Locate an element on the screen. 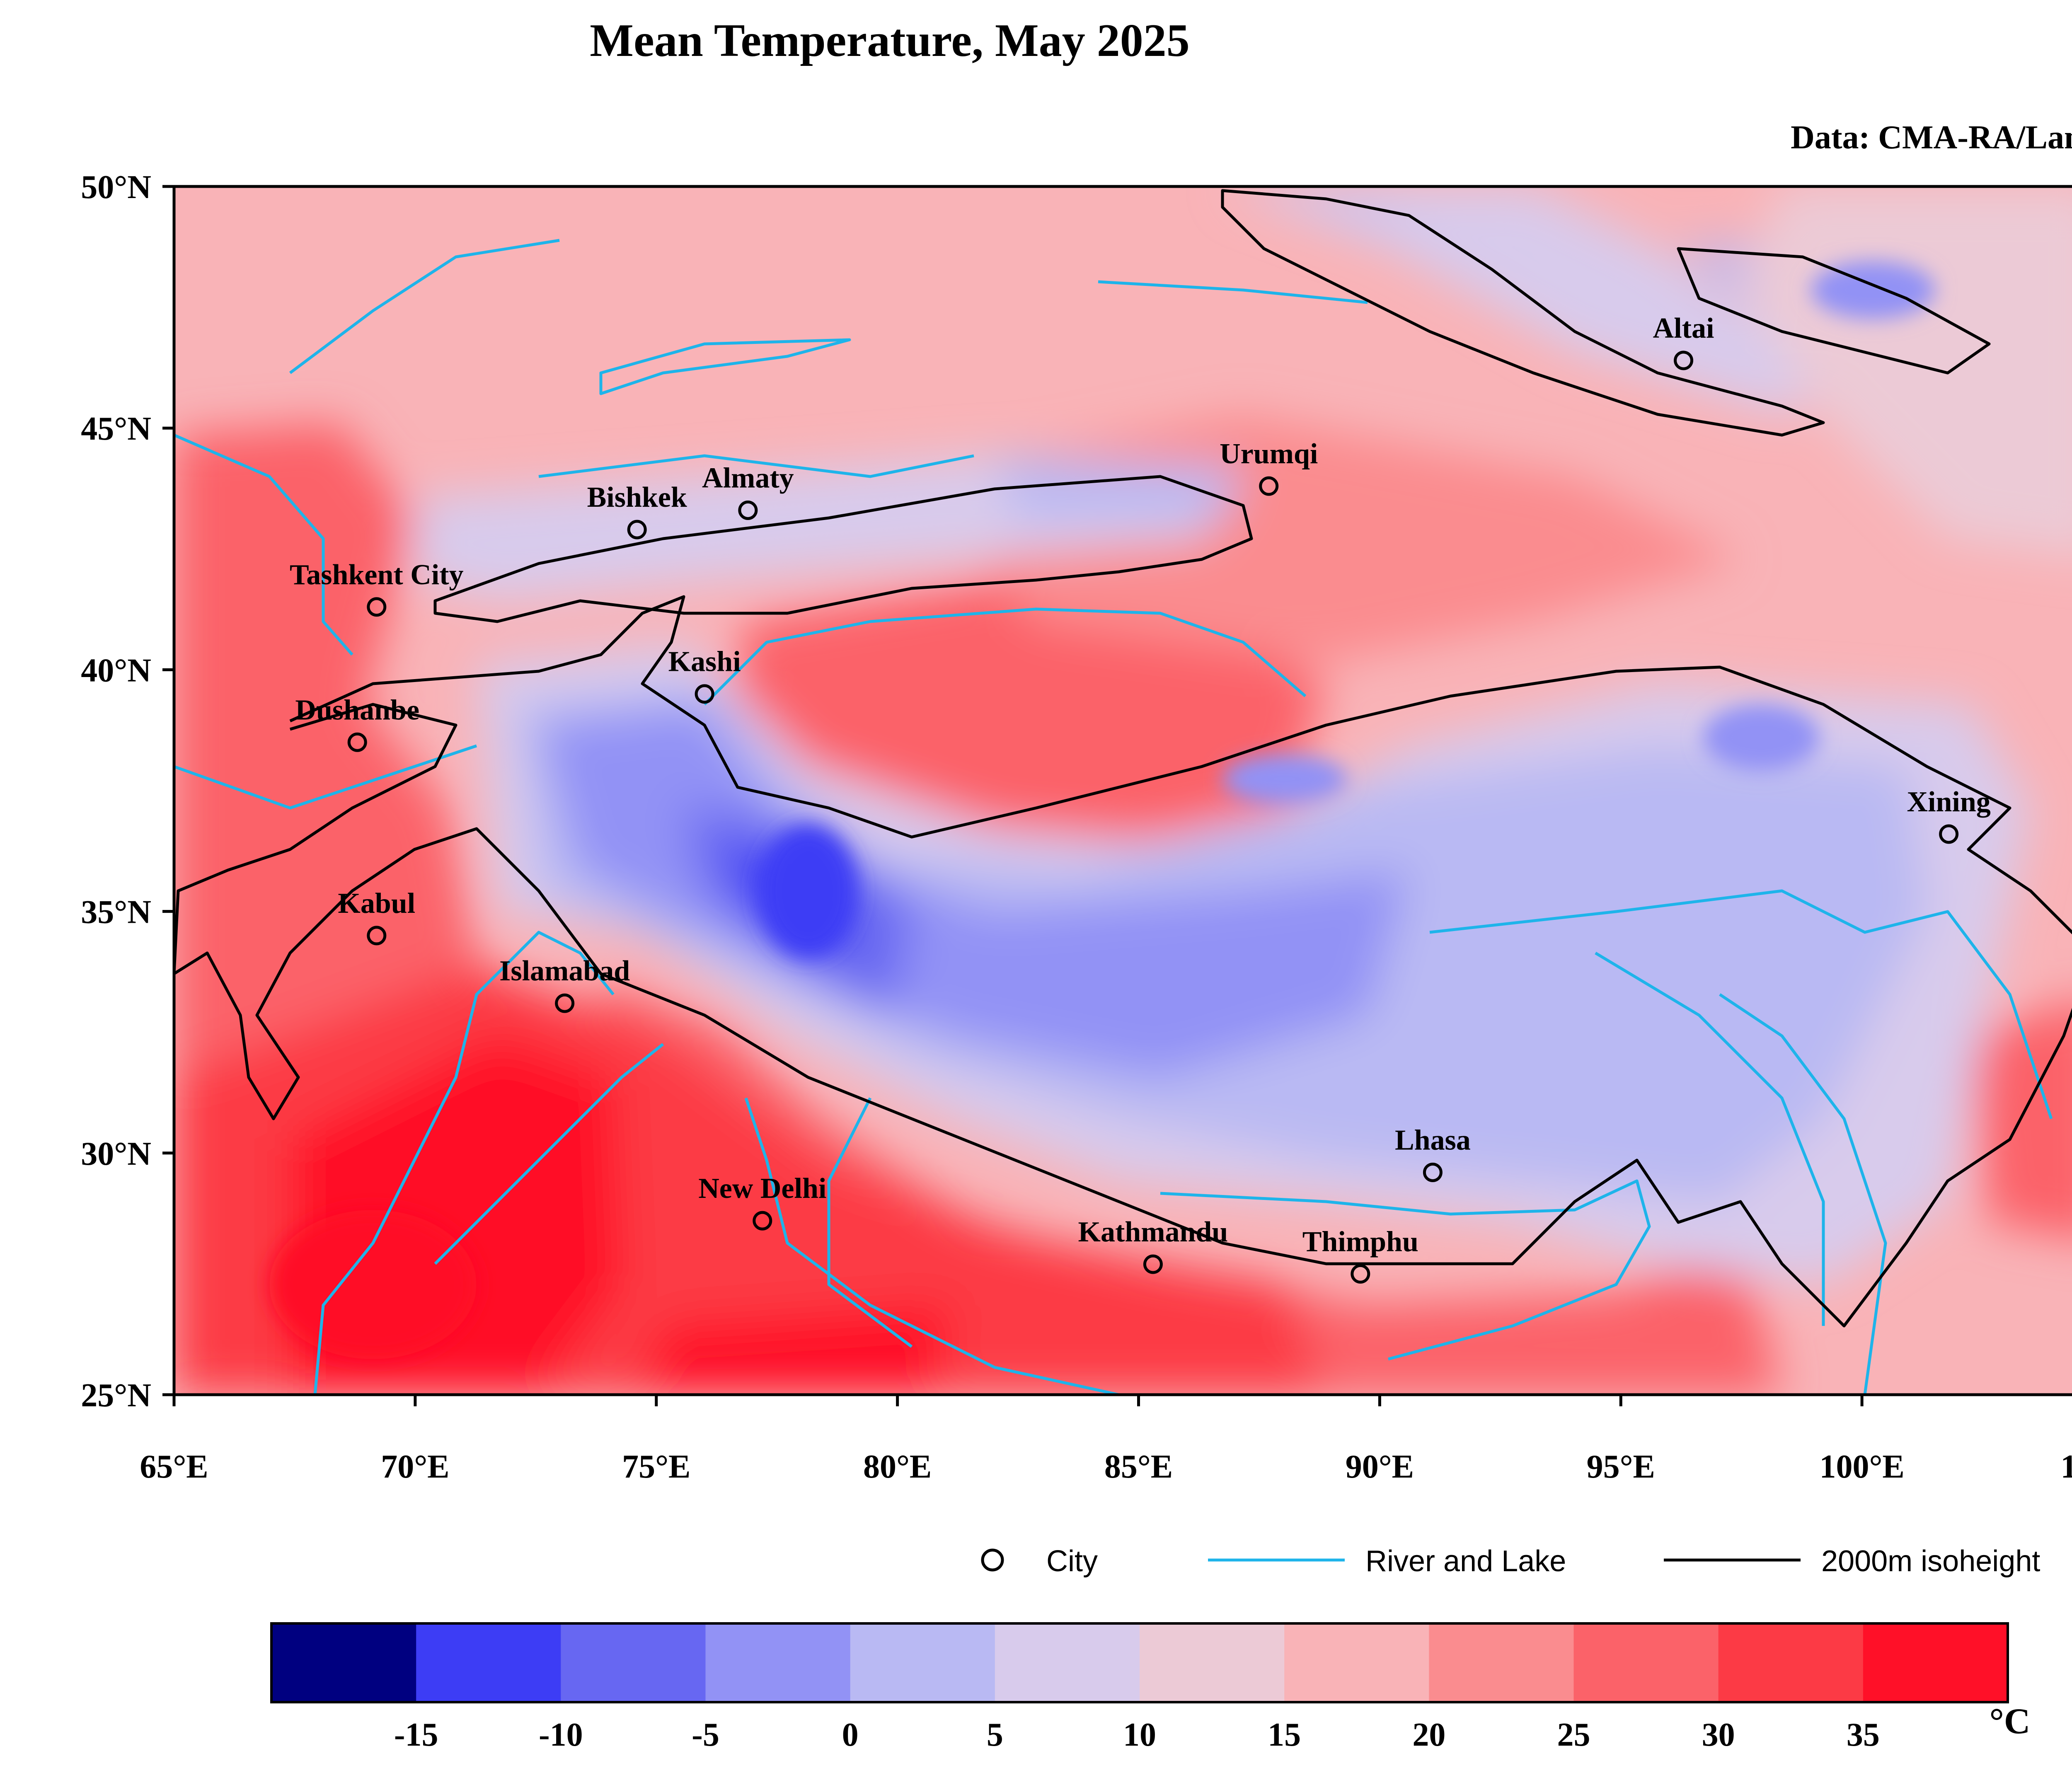 This screenshot has width=2072, height=1773. figure-title: Mean Temperature, May 2025 is located at coordinates (890, 40).